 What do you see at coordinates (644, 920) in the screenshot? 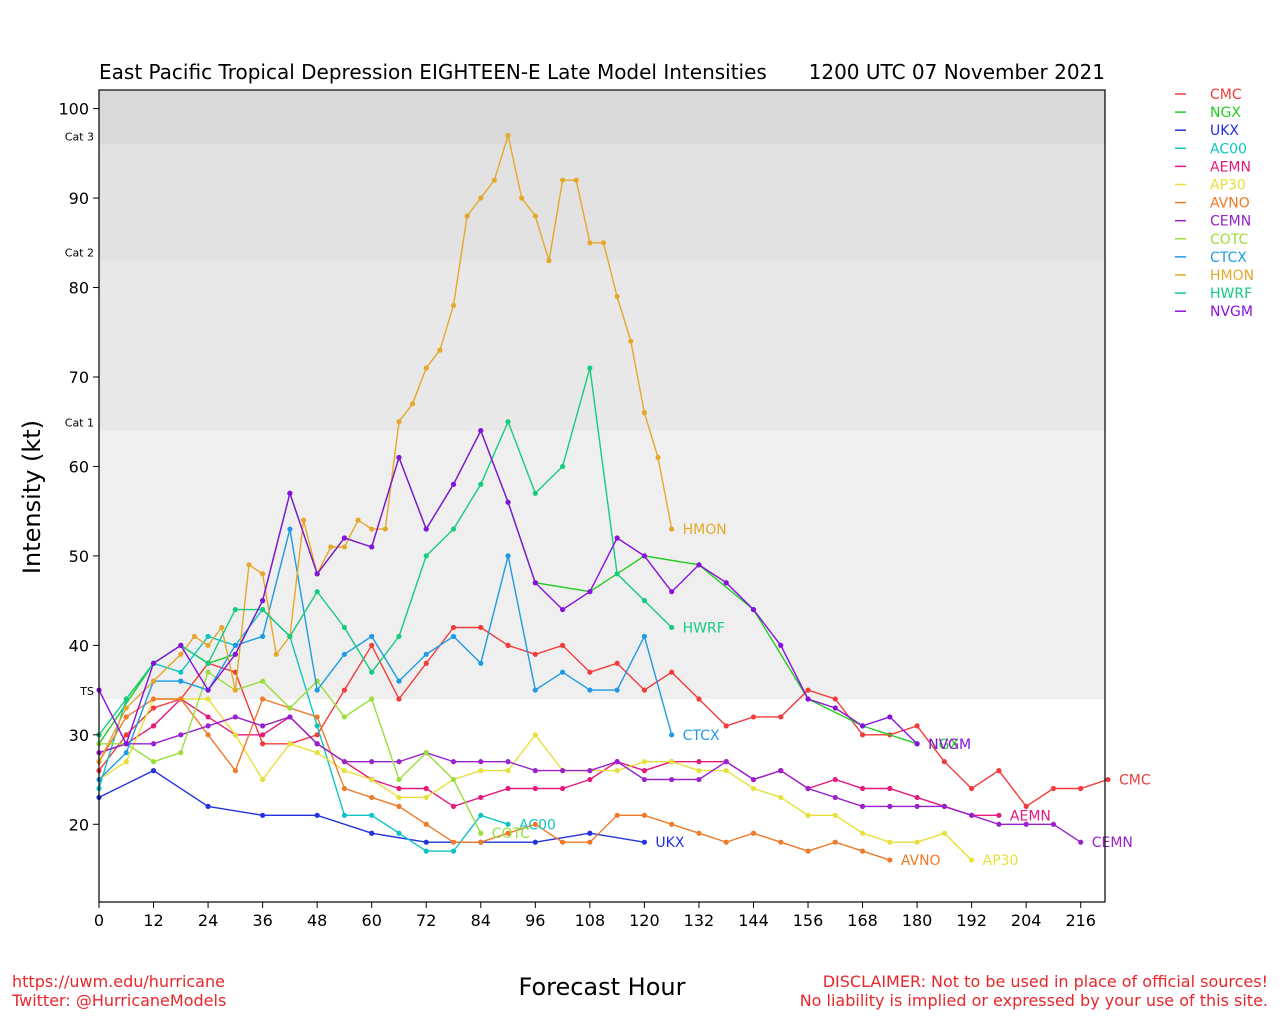
I see `x-tick-label: 120` at bounding box center [644, 920].